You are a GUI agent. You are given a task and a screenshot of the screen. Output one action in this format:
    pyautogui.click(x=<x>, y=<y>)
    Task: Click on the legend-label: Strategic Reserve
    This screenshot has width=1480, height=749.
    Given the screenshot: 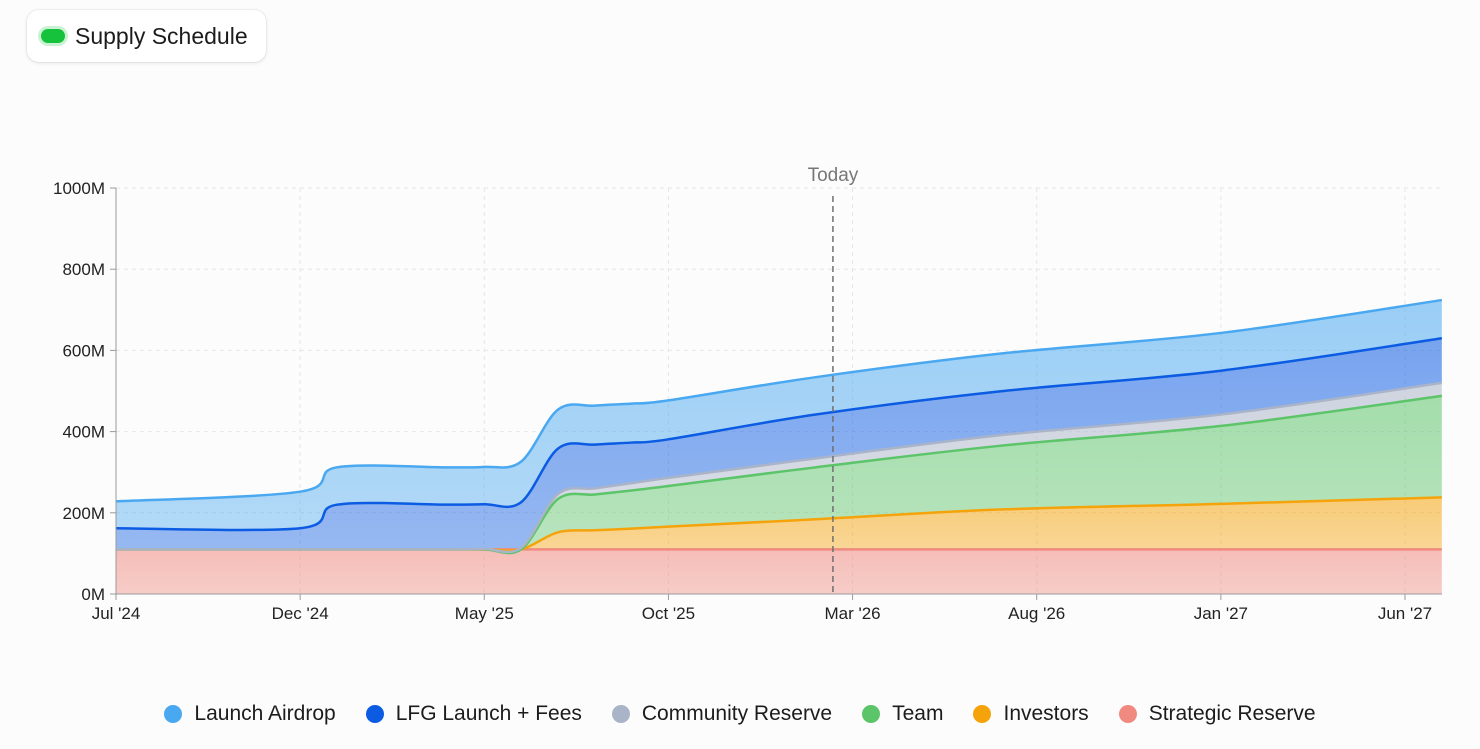 What is the action you would take?
    pyautogui.click(x=1232, y=713)
    